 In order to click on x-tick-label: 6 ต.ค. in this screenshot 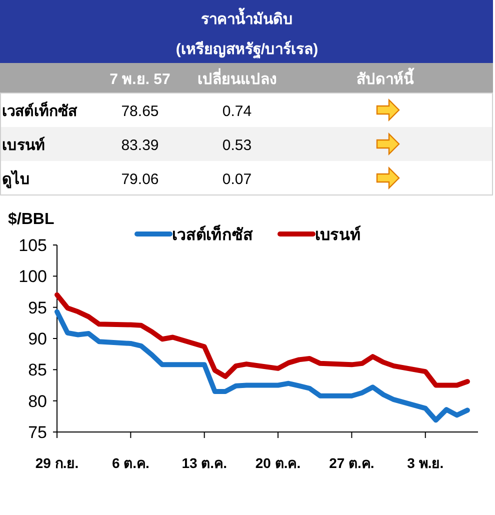, I will do `click(131, 463)`.